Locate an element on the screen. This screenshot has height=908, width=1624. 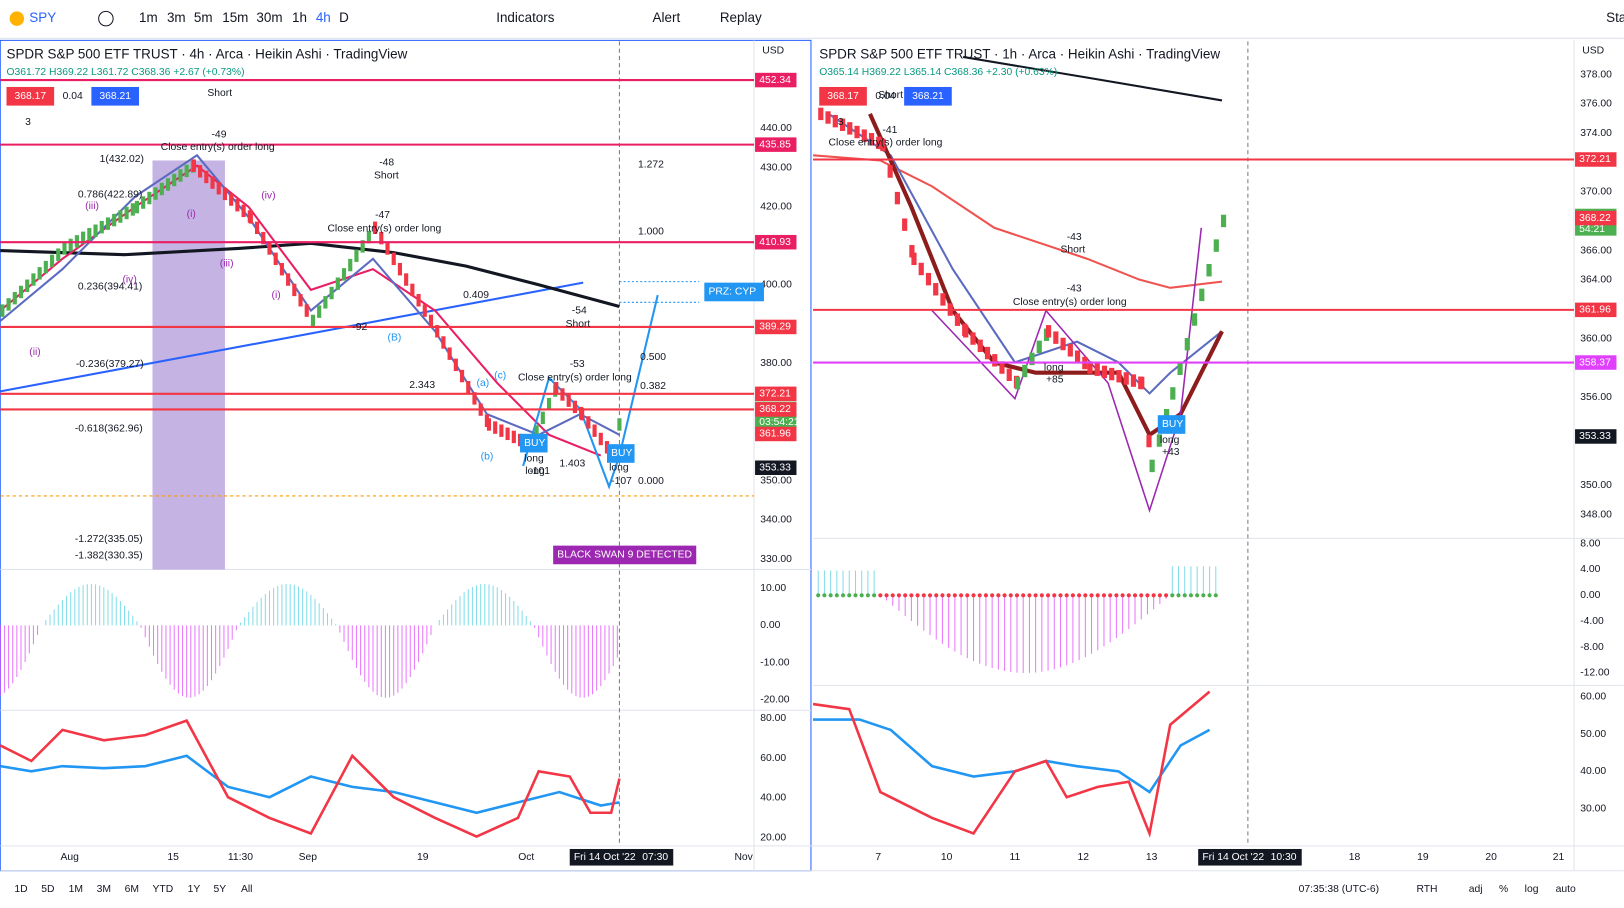
replay-button: Replay is located at coordinates (741, 17).